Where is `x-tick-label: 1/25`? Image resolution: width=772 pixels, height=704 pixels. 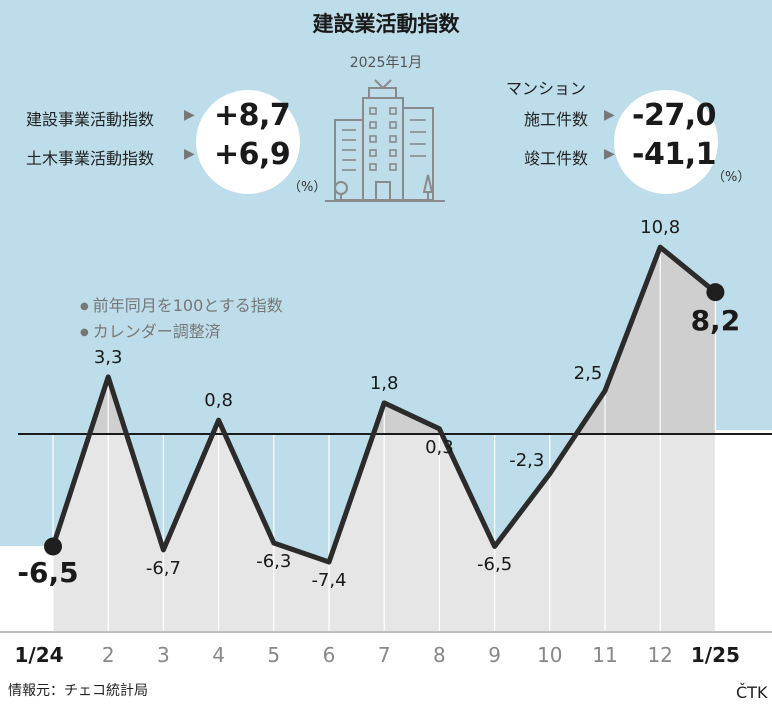 x-tick-label: 1/25 is located at coordinates (715, 655).